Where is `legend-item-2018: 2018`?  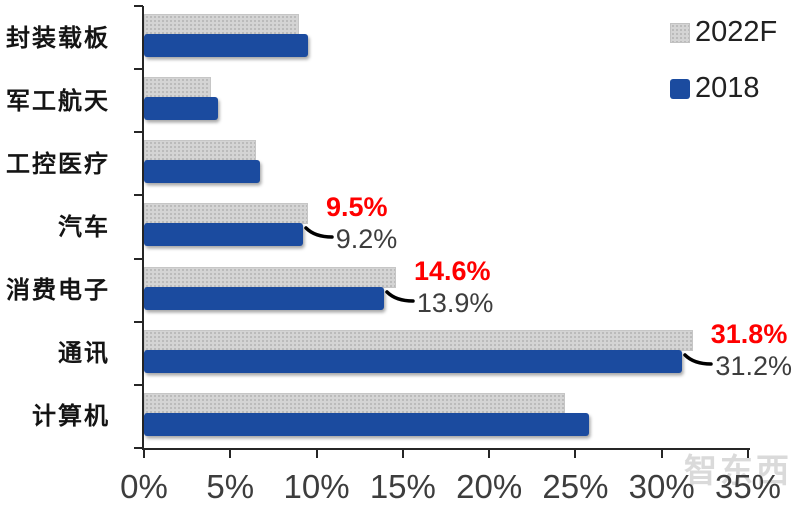 legend-item-2018: 2018 is located at coordinates (723, 88).